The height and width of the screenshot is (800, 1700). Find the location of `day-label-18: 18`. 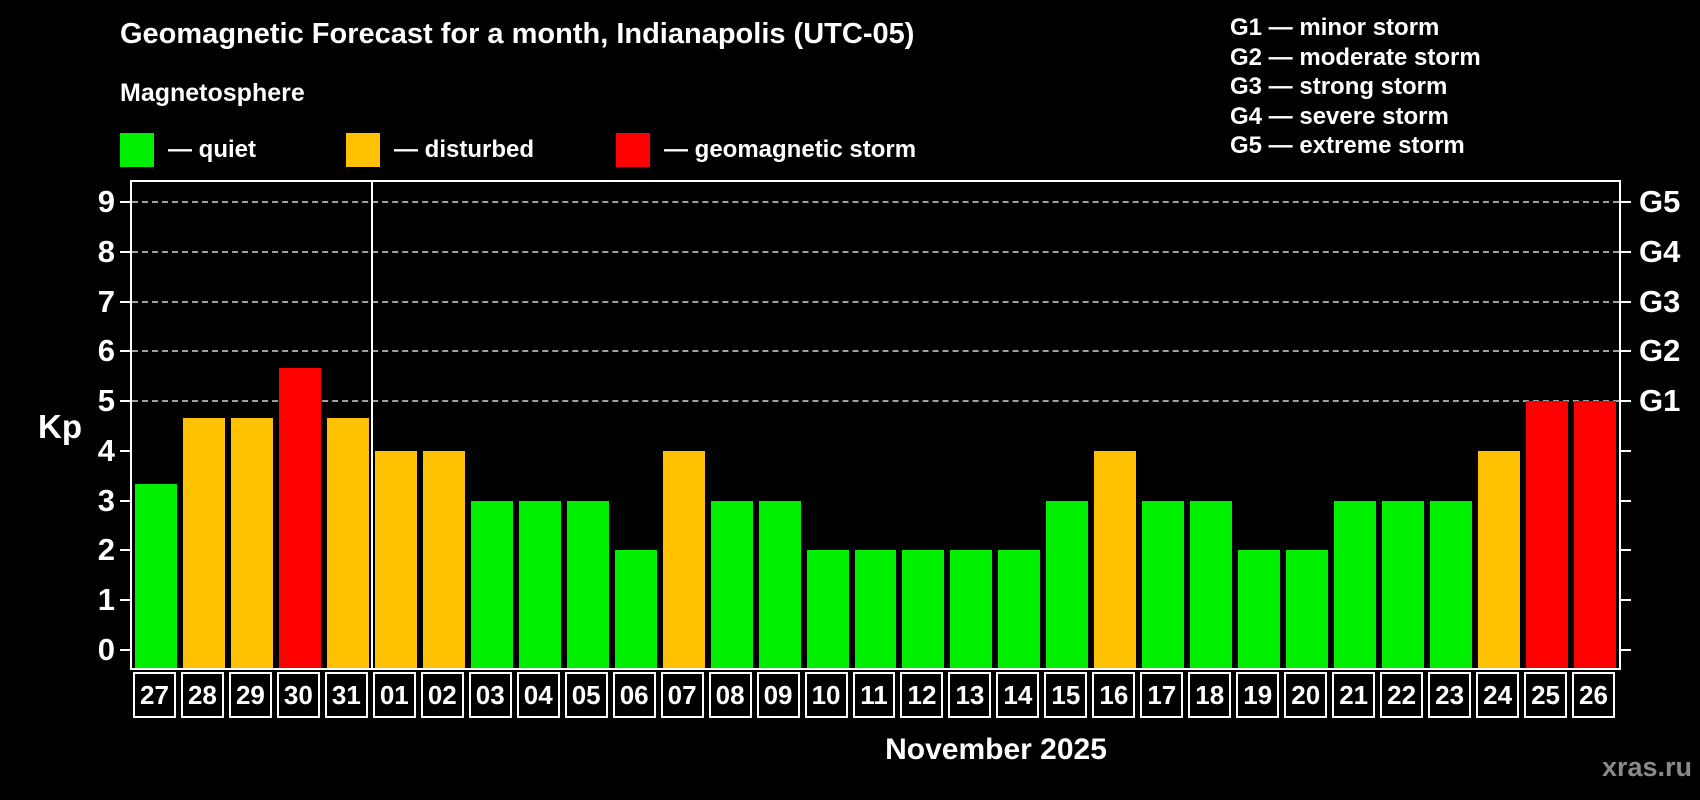

day-label-18: 18 is located at coordinates (1210, 695).